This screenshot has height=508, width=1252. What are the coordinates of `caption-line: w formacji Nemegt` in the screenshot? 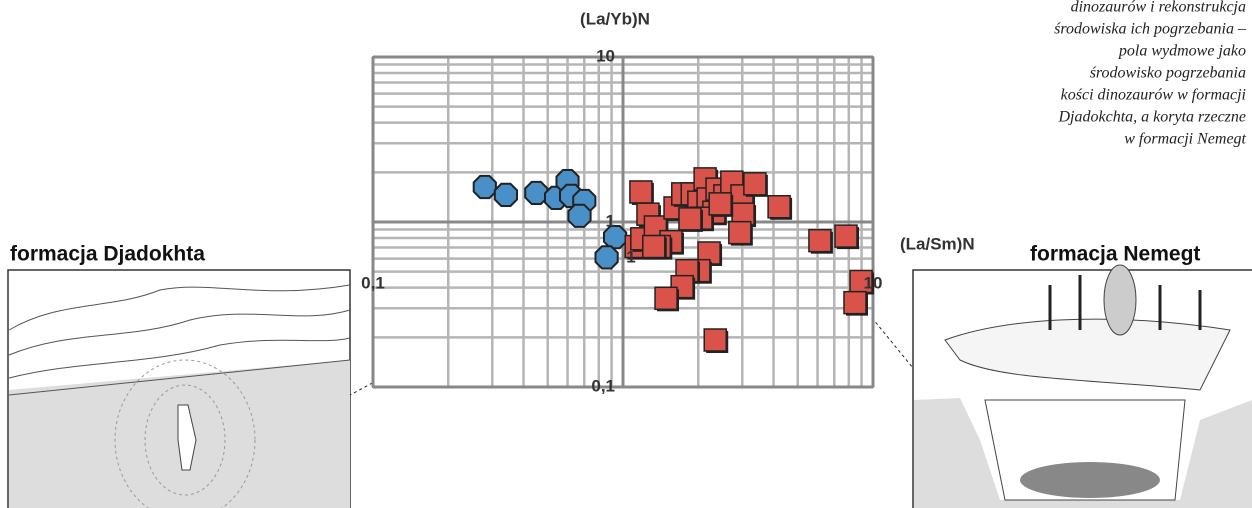 It's located at (1185, 139).